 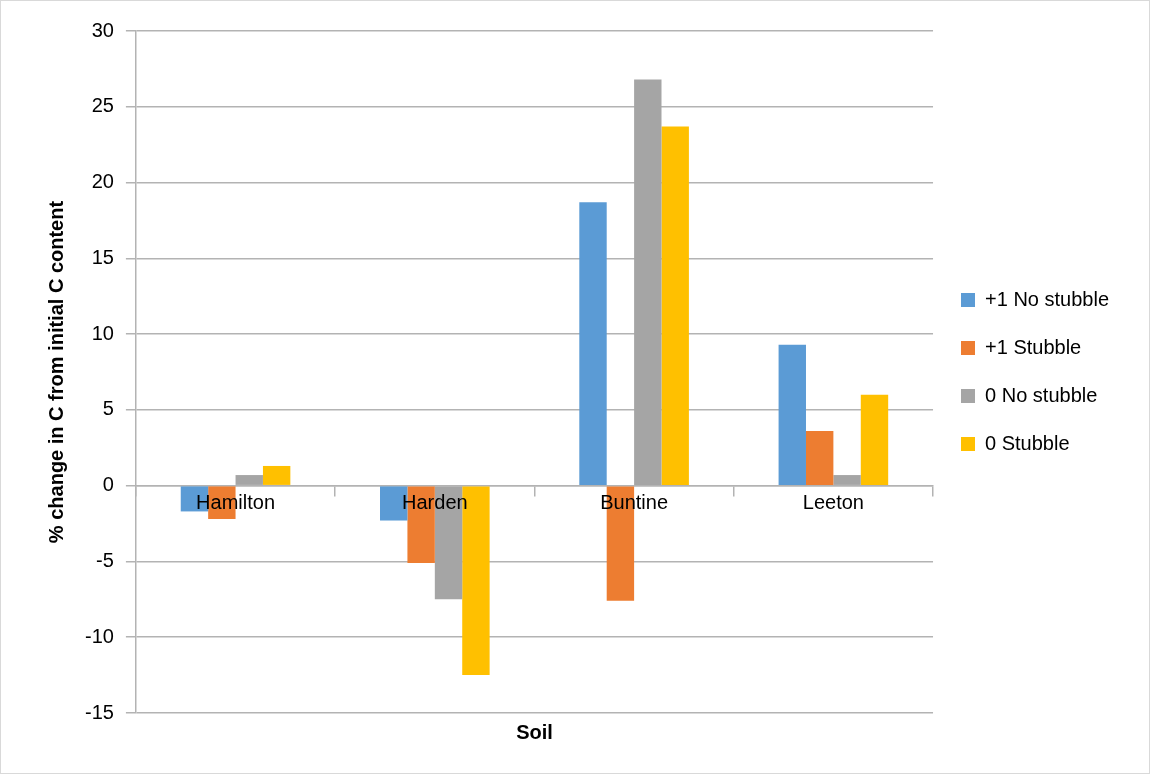 What do you see at coordinates (108, 484) in the screenshot?
I see `y-tick-label: 0` at bounding box center [108, 484].